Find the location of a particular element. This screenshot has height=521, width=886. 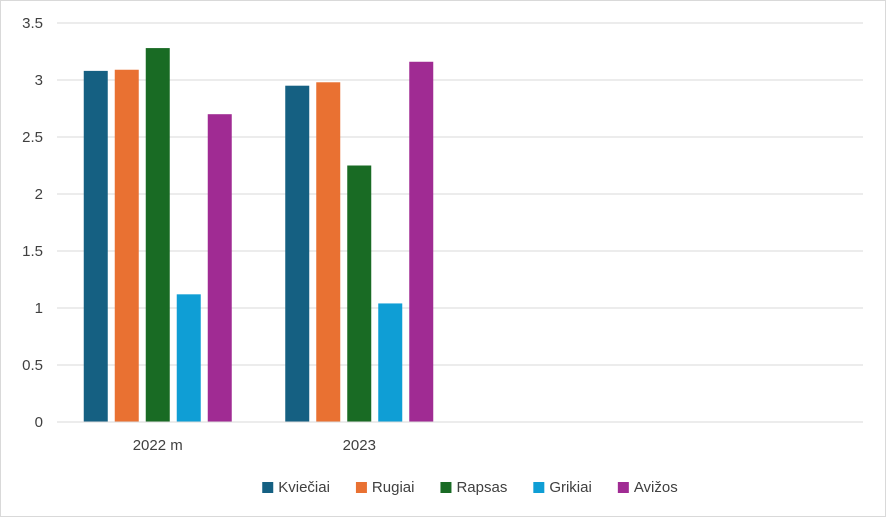

y-tick-label: 1 is located at coordinates (39, 308).